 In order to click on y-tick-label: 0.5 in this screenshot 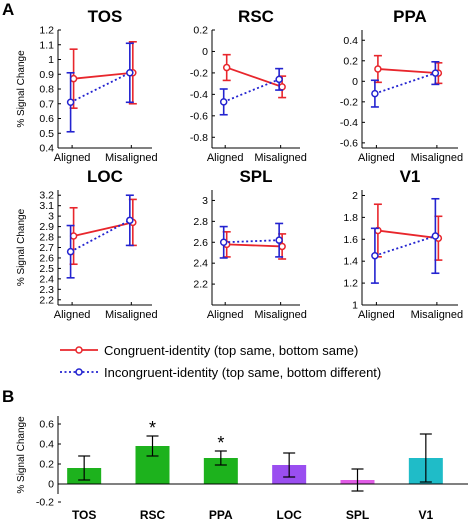, I will do `click(46, 134)`.